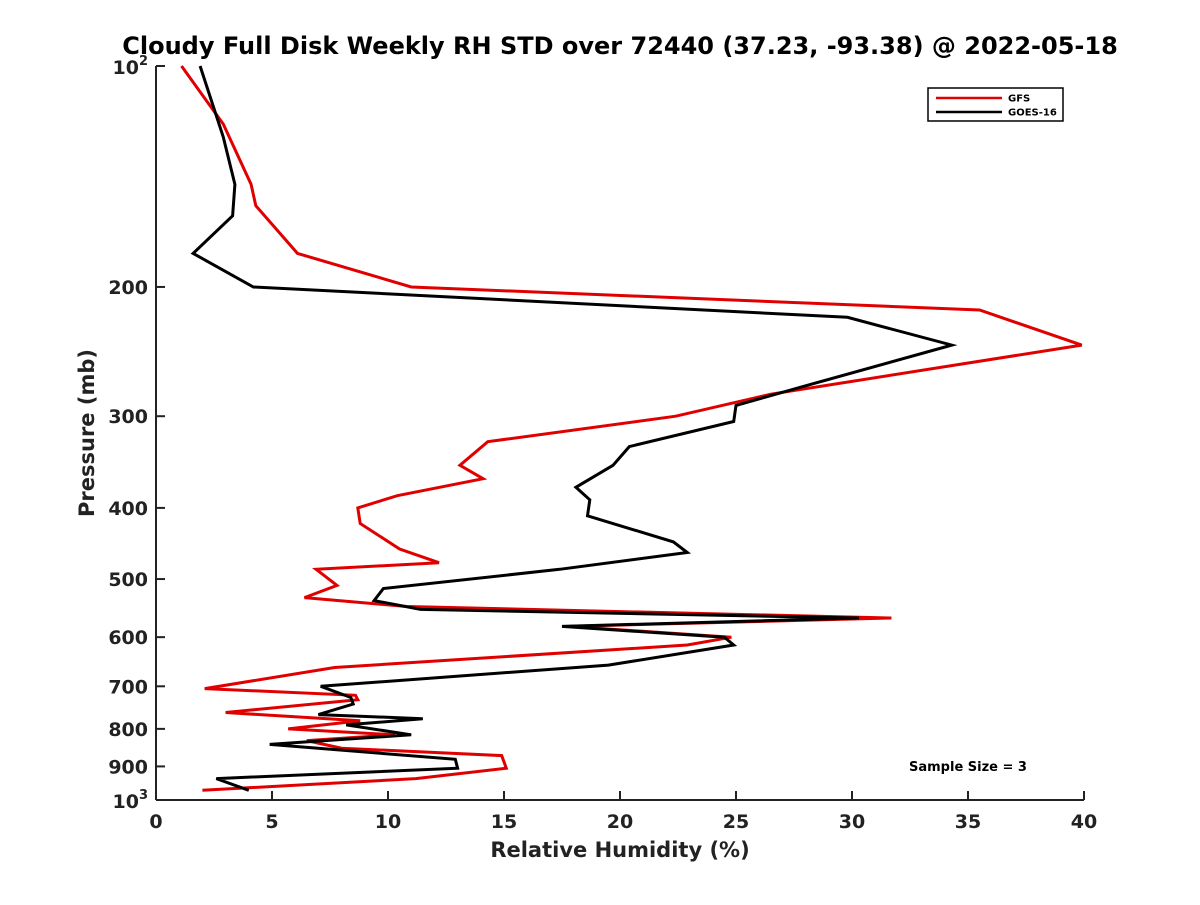 The height and width of the screenshot is (905, 1200). Describe the element at coordinates (852, 822) in the screenshot. I see `x-tick-label: 30` at that location.